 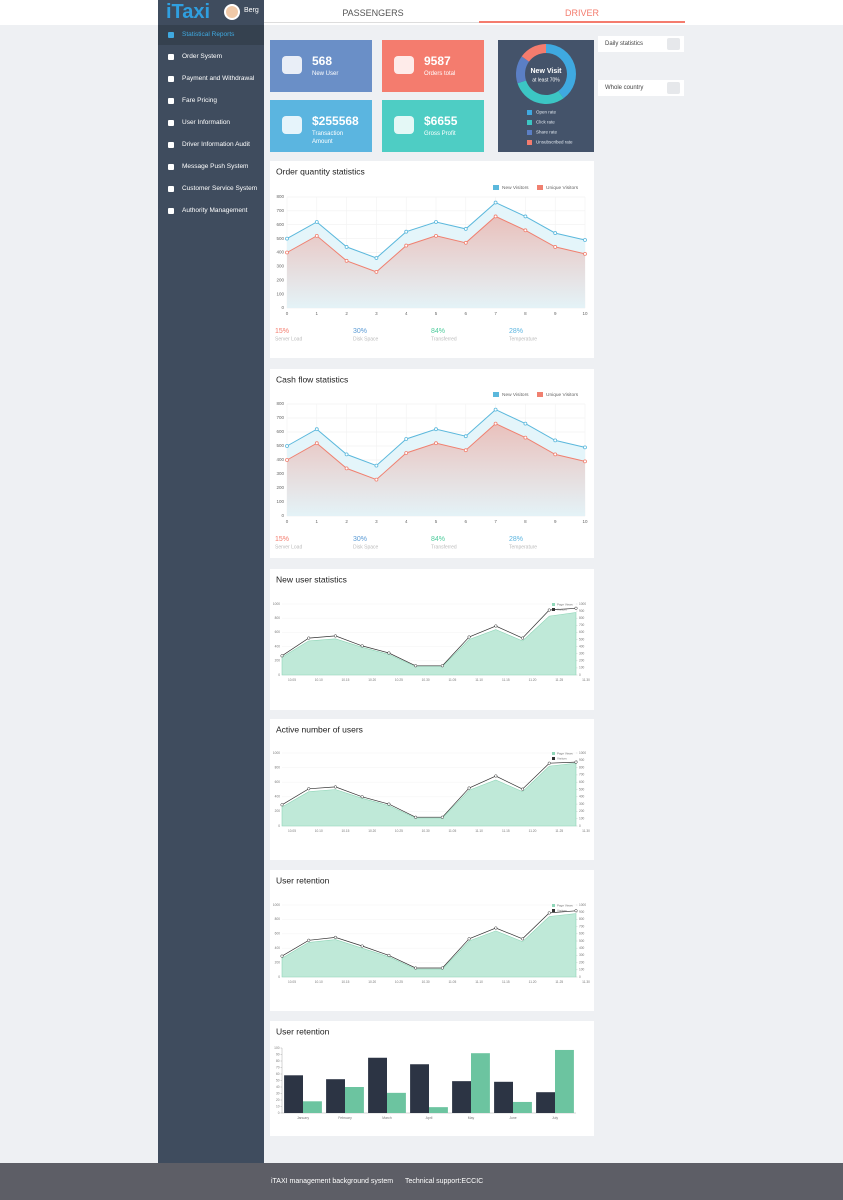 I want to click on y2-tick-label: 700, so click(x=582, y=926).